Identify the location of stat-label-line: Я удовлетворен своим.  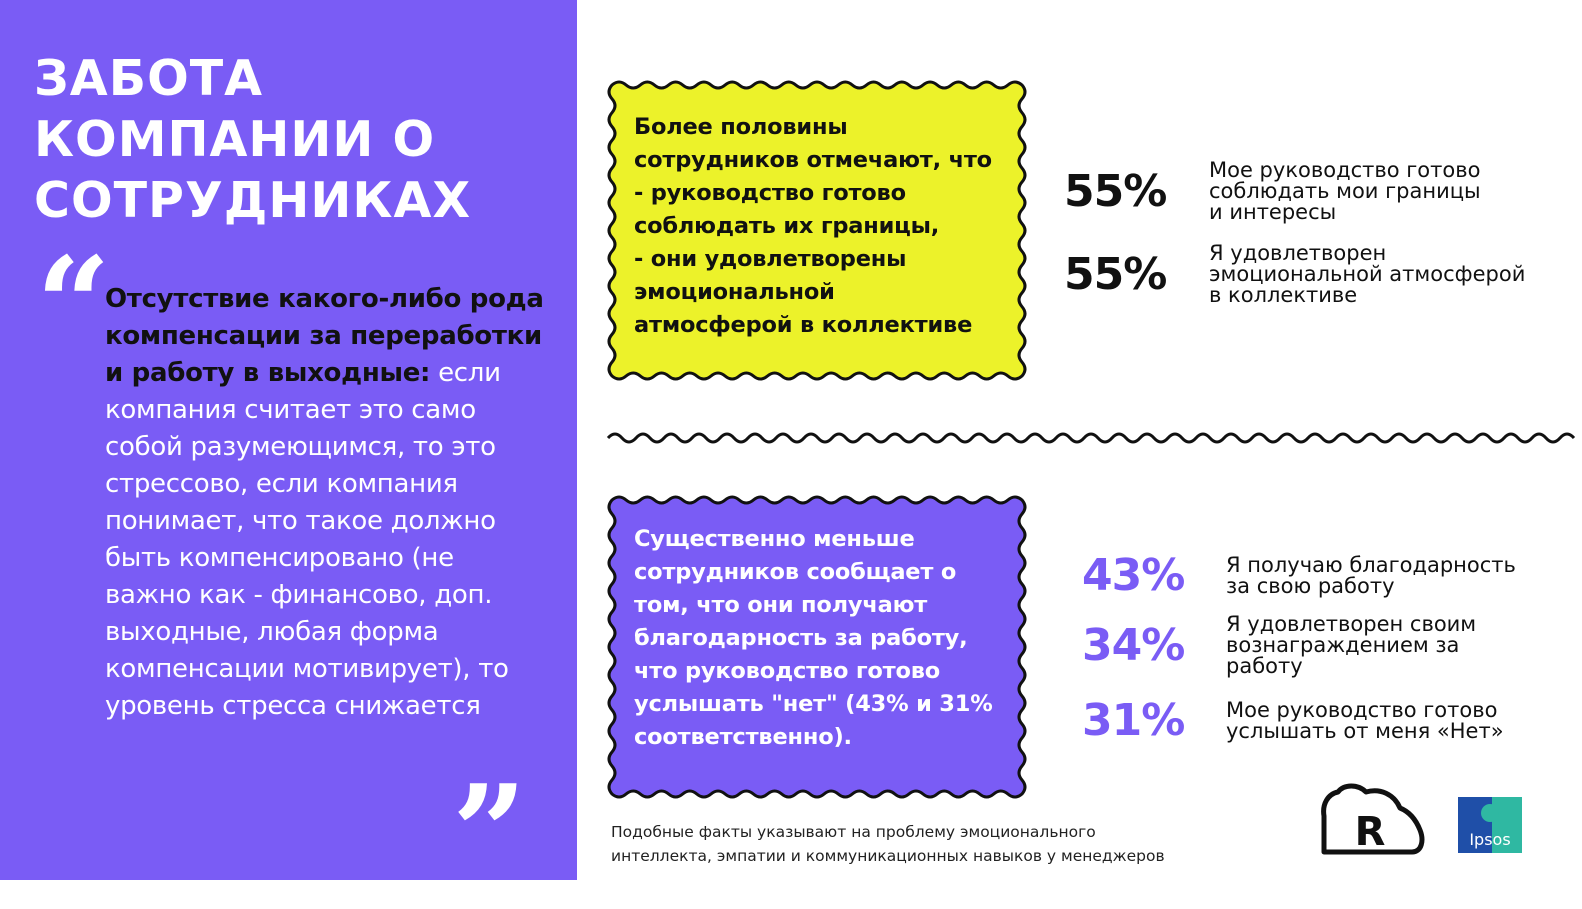
(1351, 624).